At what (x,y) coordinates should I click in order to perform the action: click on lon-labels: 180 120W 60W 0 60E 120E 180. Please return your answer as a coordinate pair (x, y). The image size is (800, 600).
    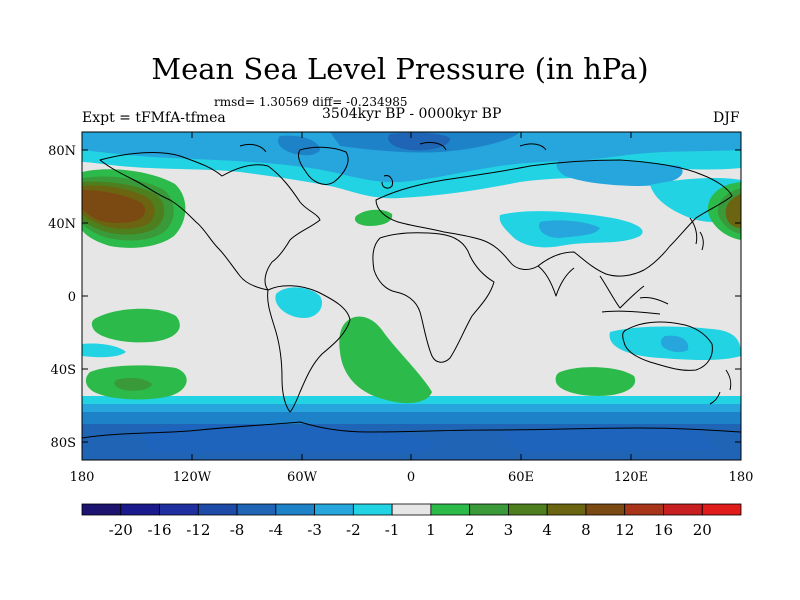
    Looking at the image, I should click on (412, 477).